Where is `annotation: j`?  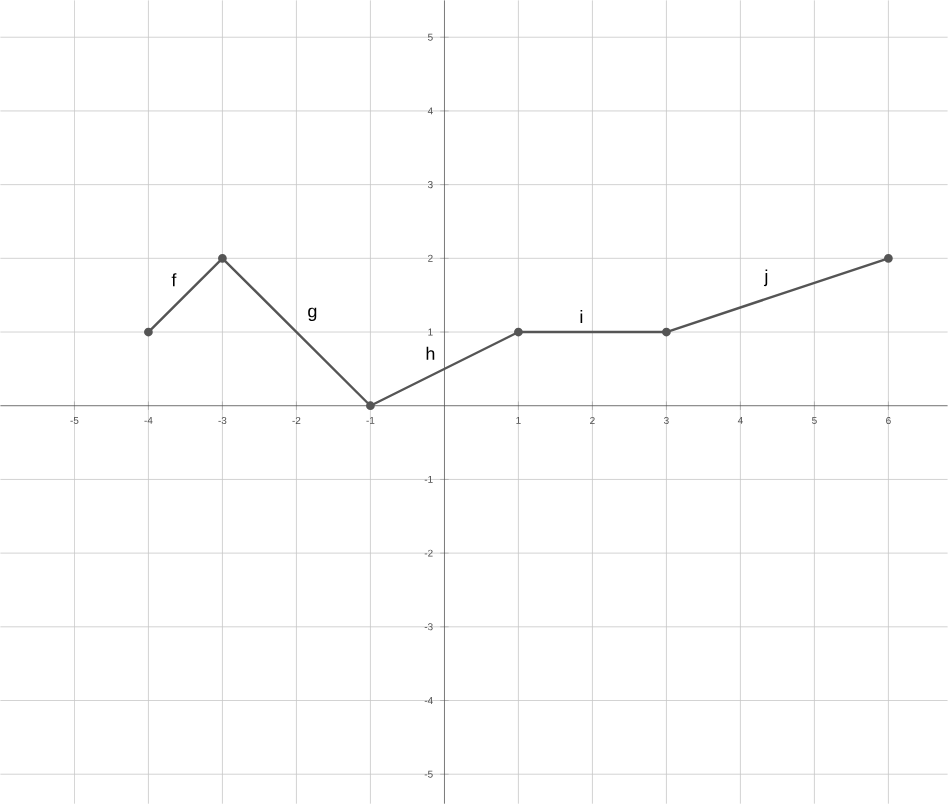 annotation: j is located at coordinates (765, 278).